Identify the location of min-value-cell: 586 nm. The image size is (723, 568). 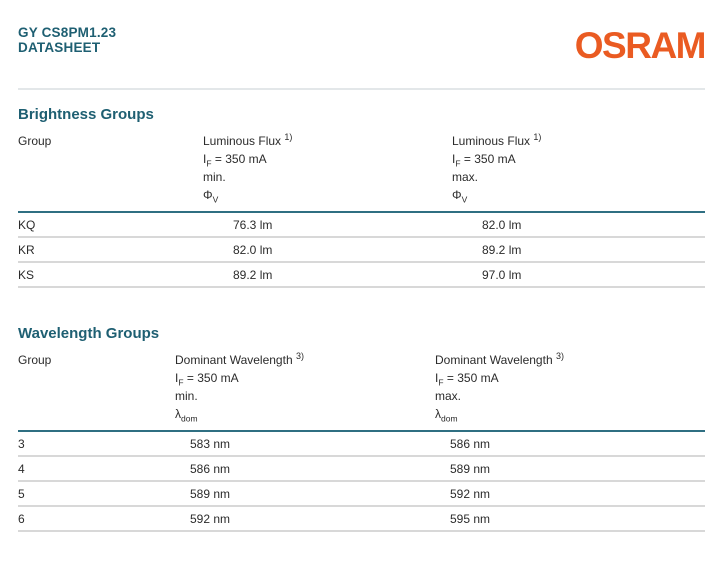
(305, 469).